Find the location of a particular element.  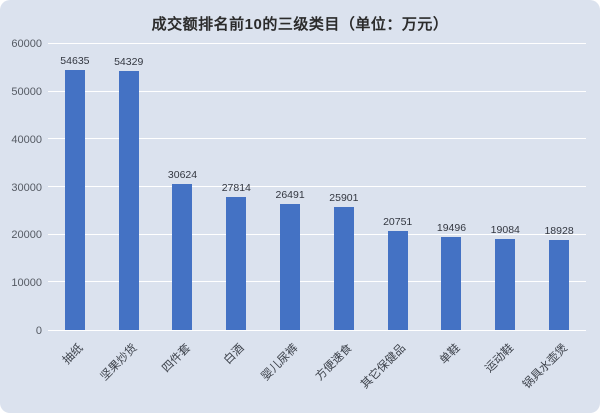

bar-value-label: 54329 is located at coordinates (129, 62).